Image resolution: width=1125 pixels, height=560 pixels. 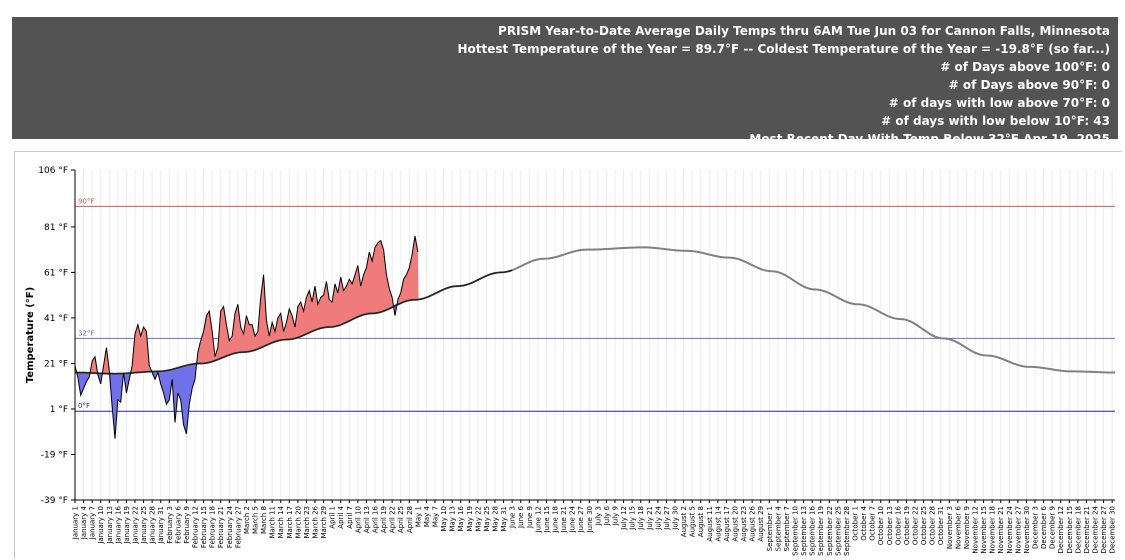 I want to click on x-tick-label: September 4, so click(x=778, y=528).